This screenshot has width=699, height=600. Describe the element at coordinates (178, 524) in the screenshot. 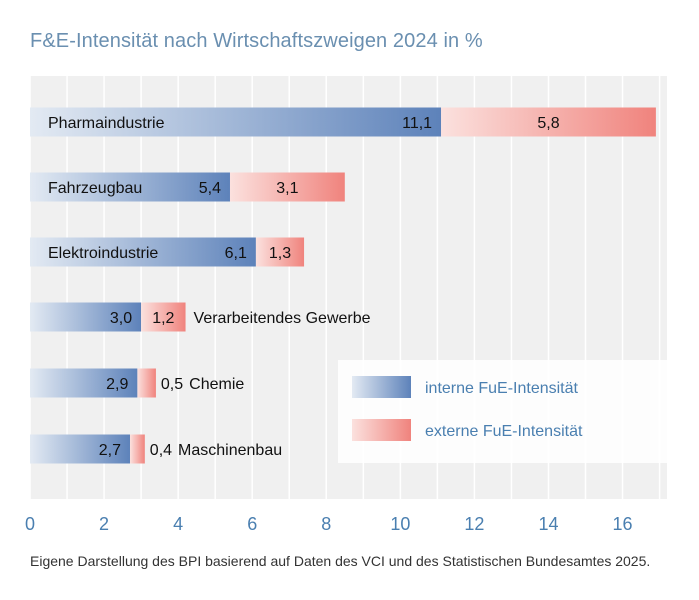

I see `x-tick-label: 4` at that location.